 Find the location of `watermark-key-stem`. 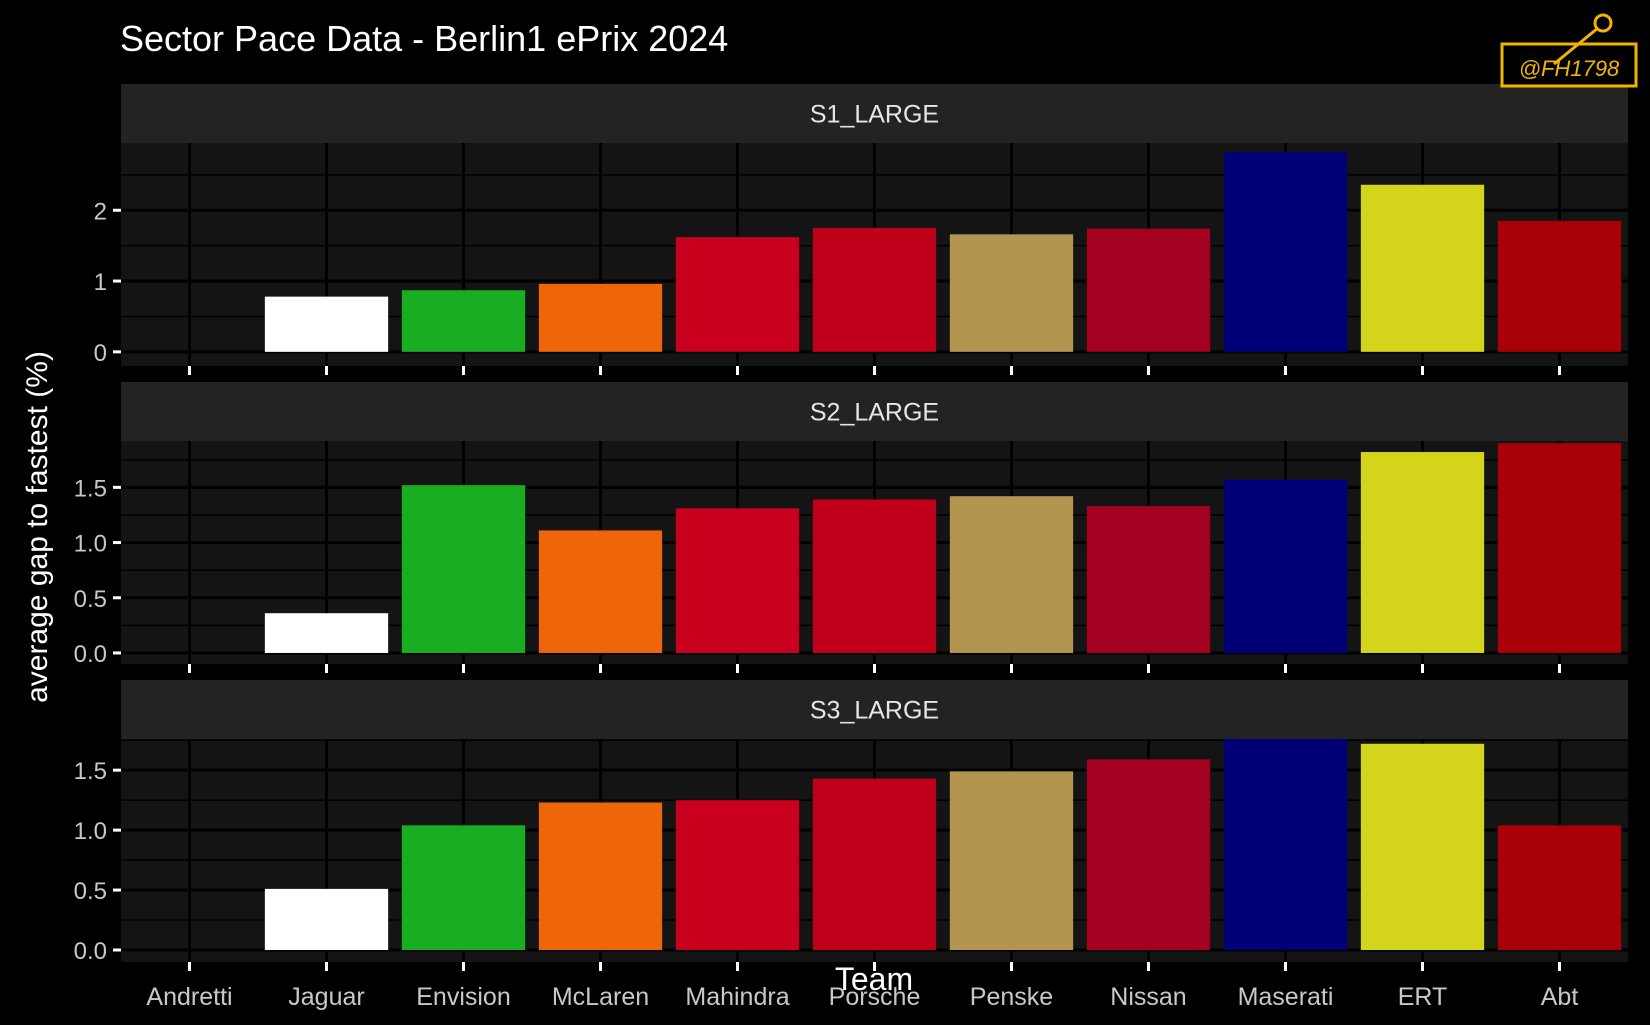

watermark-key-stem is located at coordinates (1576, 46).